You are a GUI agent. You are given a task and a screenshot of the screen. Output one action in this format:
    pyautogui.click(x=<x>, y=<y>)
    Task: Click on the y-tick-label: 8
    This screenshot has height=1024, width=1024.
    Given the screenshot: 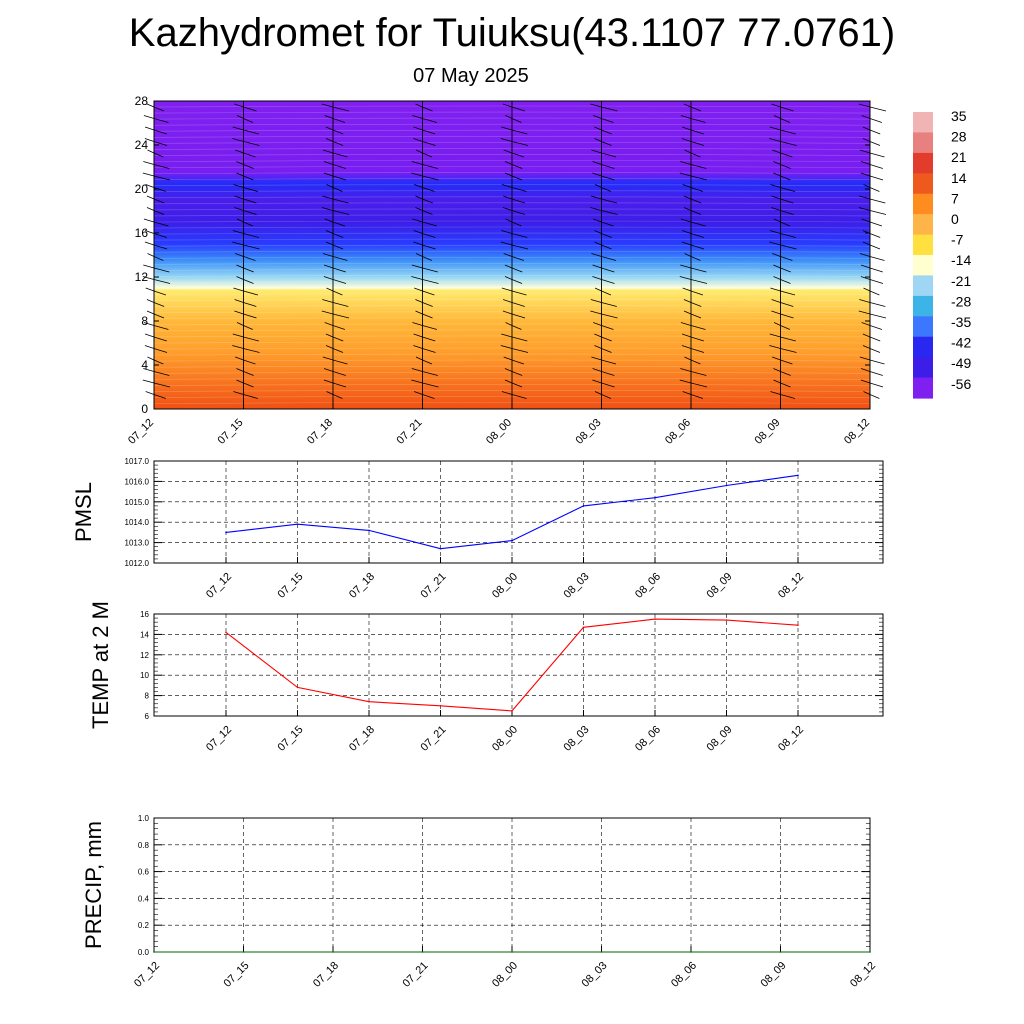 What is the action you would take?
    pyautogui.click(x=144, y=321)
    